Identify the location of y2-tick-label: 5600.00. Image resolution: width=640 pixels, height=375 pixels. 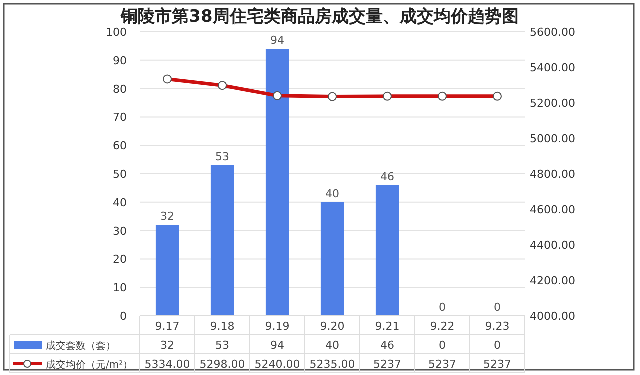
(553, 32).